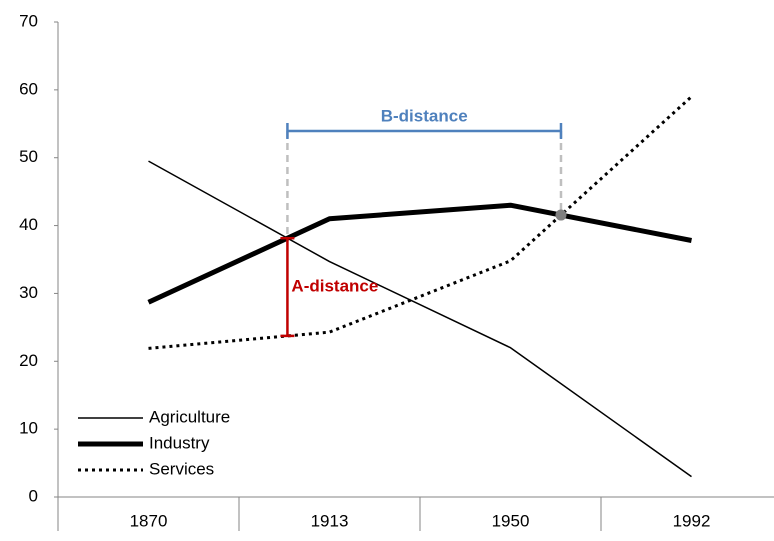 This screenshot has height=541, width=774. Describe the element at coordinates (28, 360) in the screenshot. I see `y-tick-label: 20` at that location.